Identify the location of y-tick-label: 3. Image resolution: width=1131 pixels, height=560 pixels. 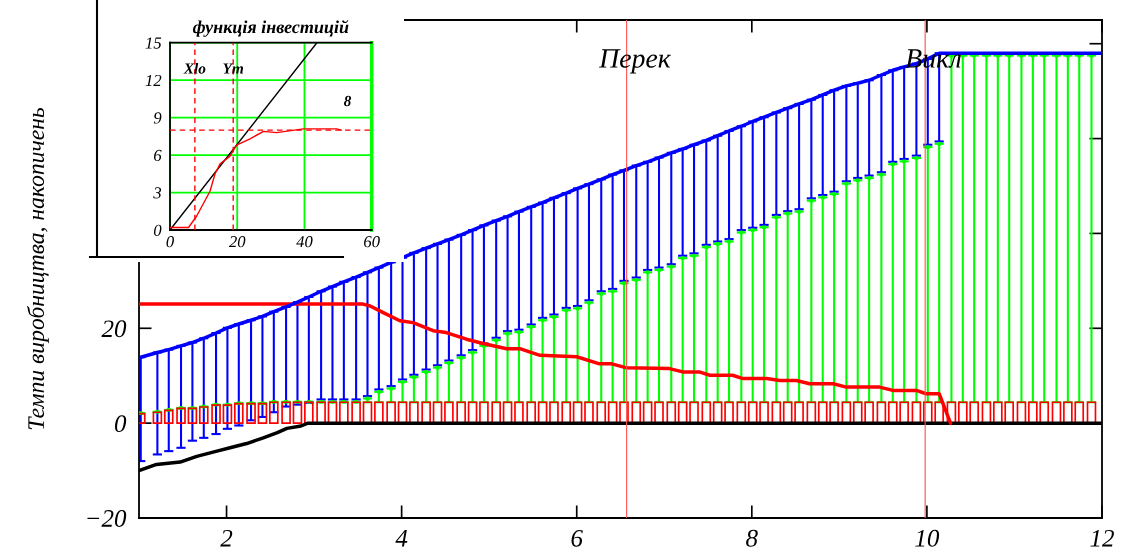
(157, 193).